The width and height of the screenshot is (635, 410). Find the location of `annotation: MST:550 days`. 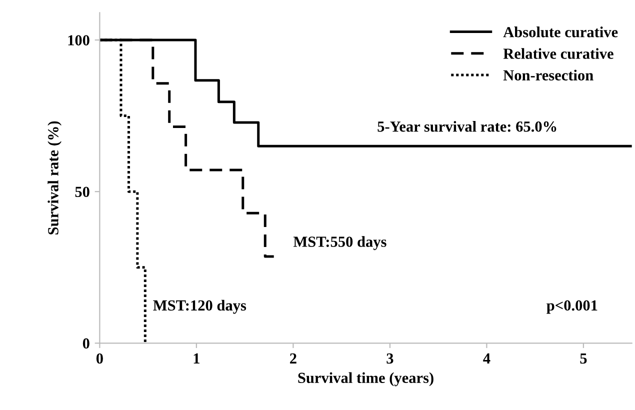

annotation: MST:550 days is located at coordinates (339, 243).